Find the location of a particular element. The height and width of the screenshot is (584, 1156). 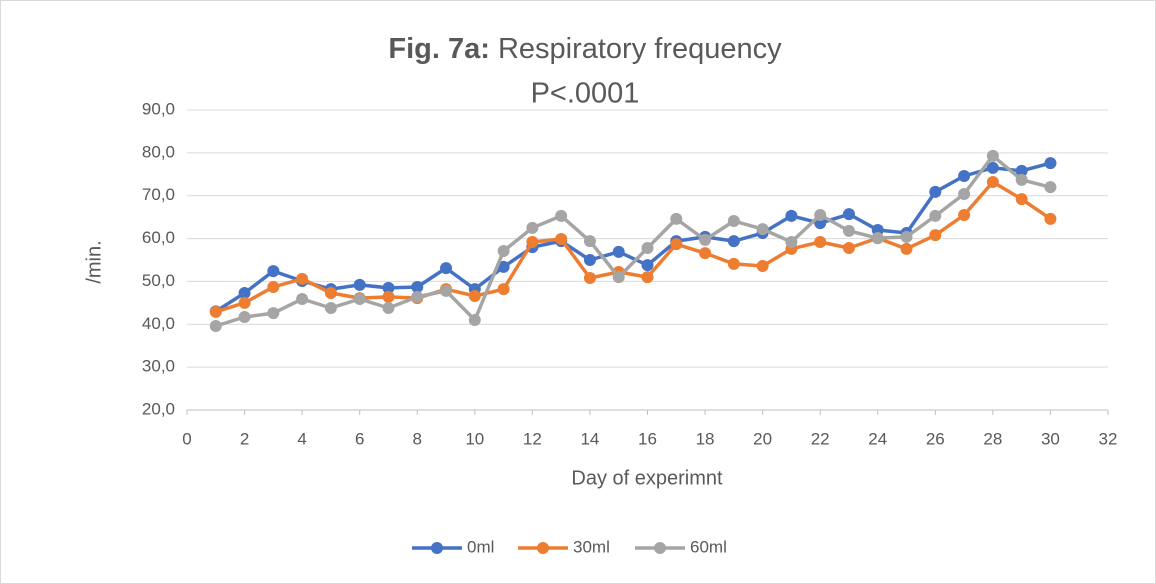

y-tick-label: 90,0 is located at coordinates (158, 108).